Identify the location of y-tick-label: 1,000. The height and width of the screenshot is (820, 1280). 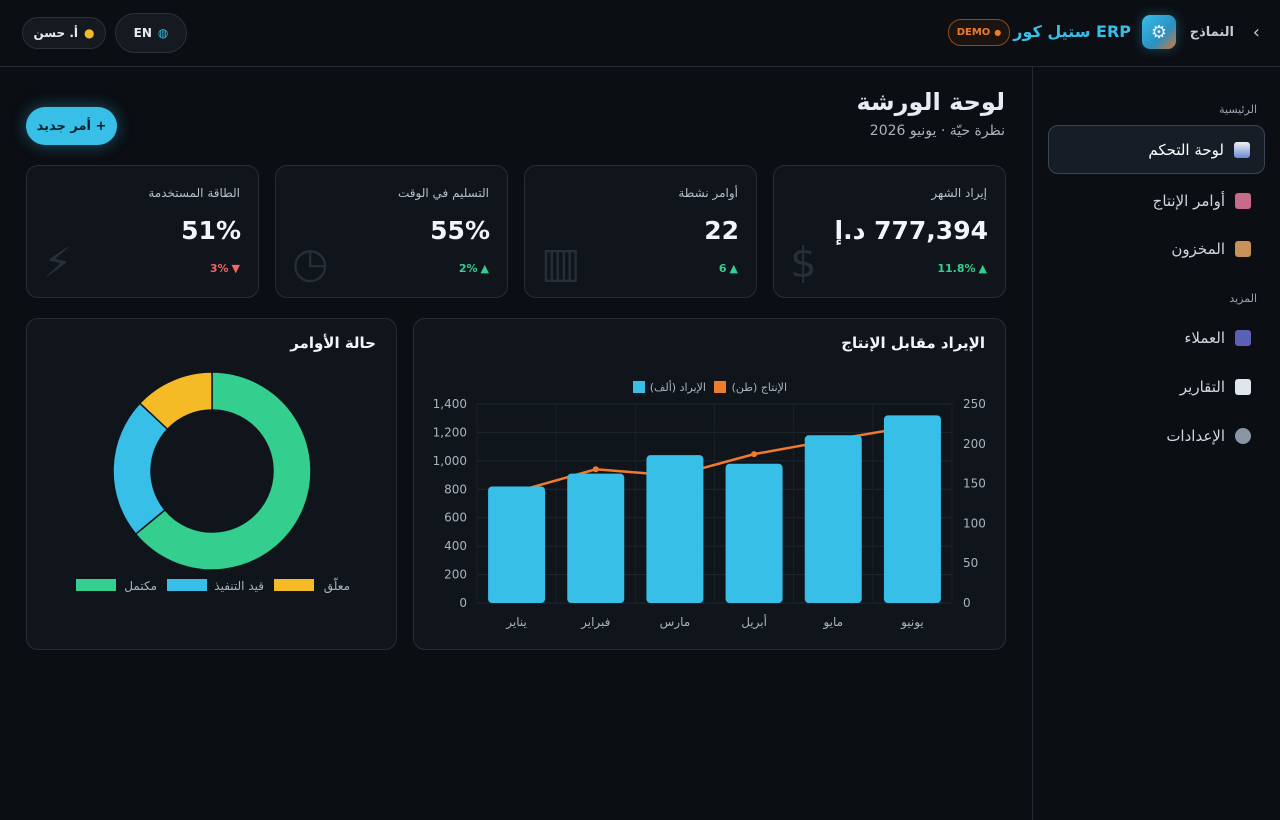
(450, 461).